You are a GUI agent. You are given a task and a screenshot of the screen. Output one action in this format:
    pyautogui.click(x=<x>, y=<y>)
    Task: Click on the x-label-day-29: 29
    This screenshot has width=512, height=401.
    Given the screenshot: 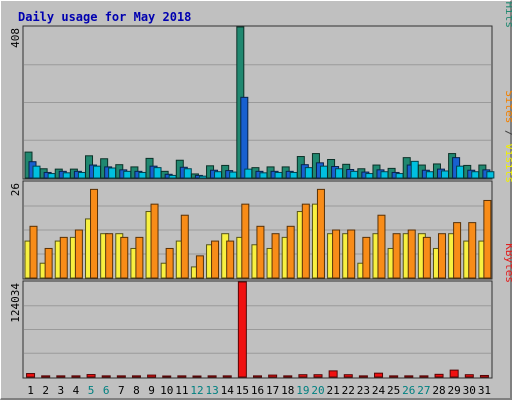 What is the action you would take?
    pyautogui.click(x=454, y=390)
    